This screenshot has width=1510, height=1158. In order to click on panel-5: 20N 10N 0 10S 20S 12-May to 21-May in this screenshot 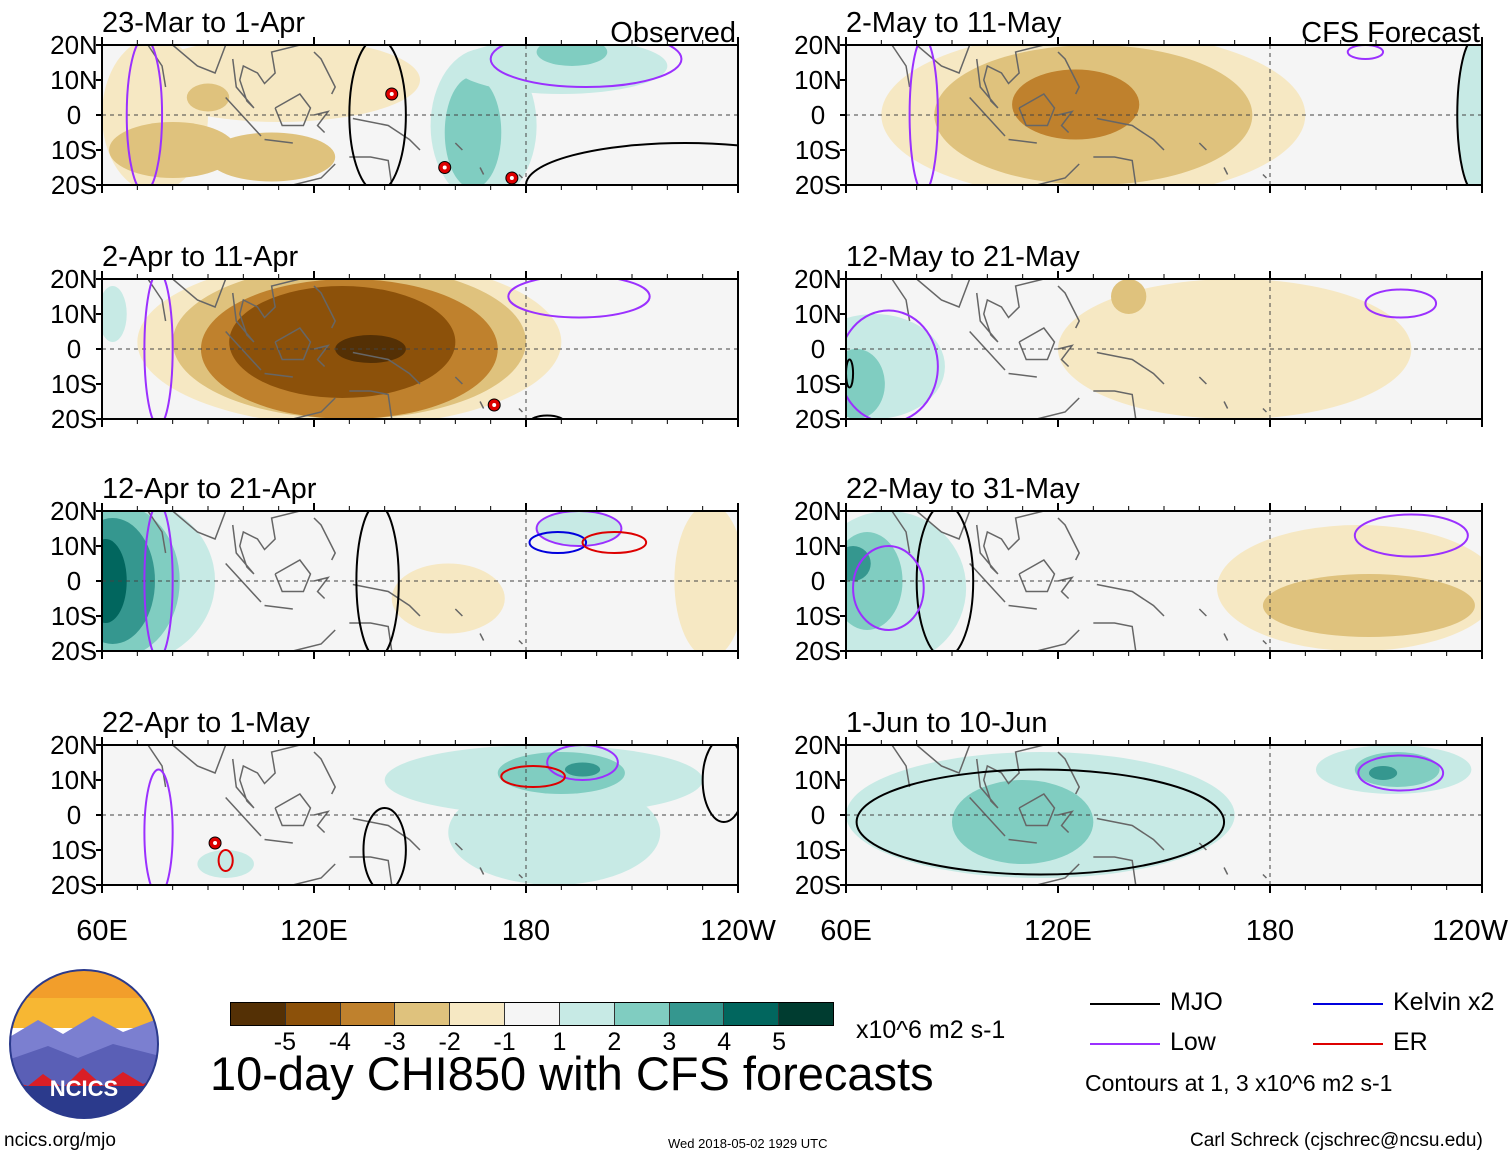, I will do `click(1138, 337)`.